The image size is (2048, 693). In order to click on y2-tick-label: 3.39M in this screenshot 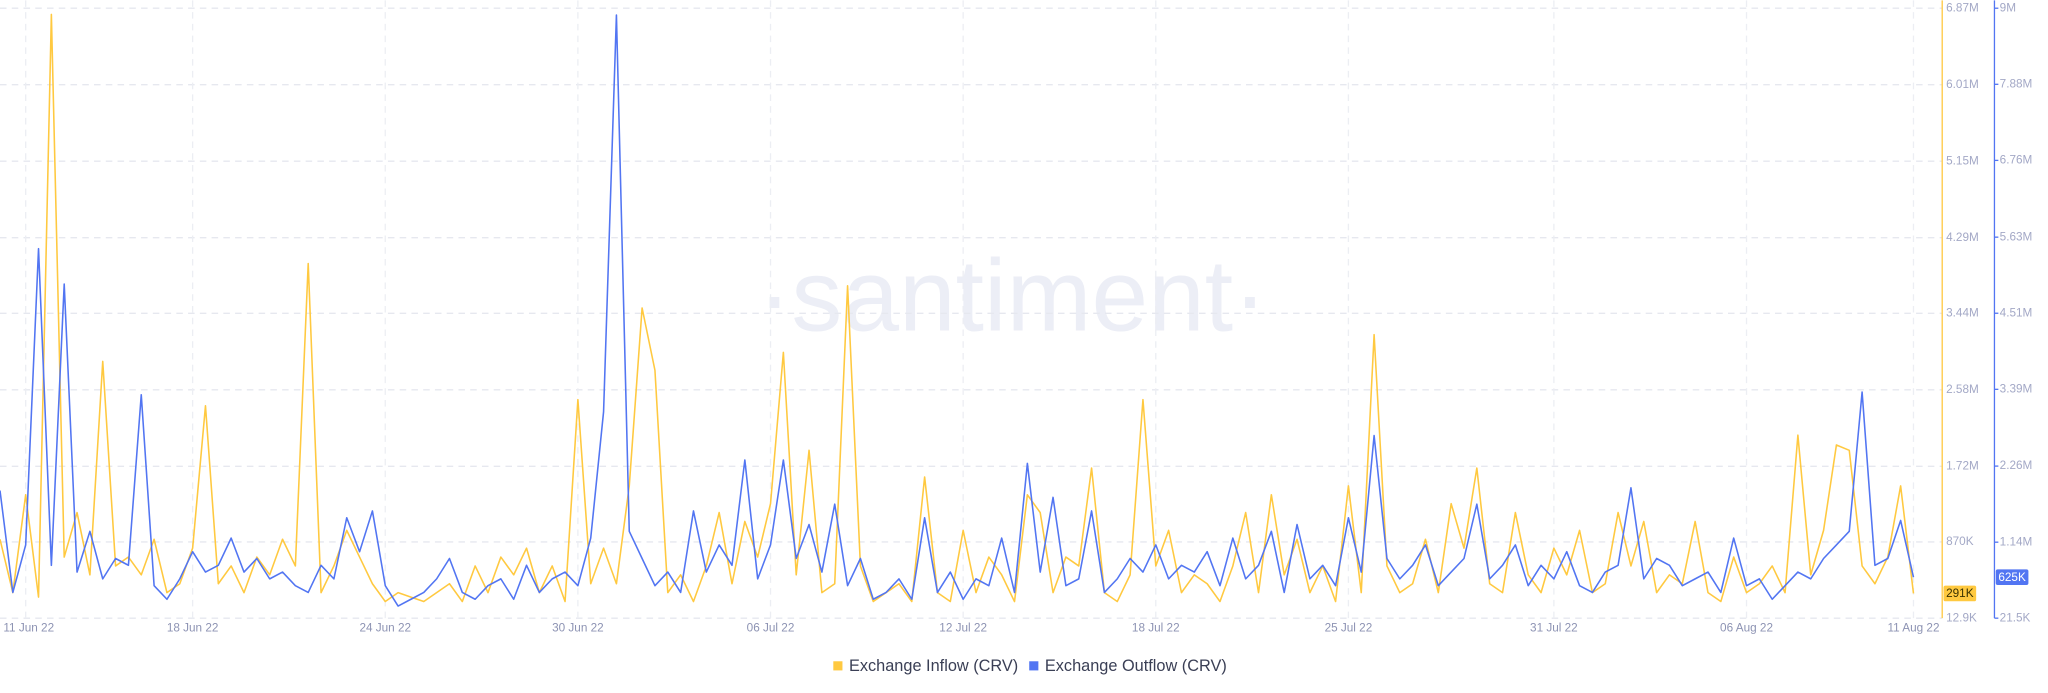, I will do `click(2016, 388)`.